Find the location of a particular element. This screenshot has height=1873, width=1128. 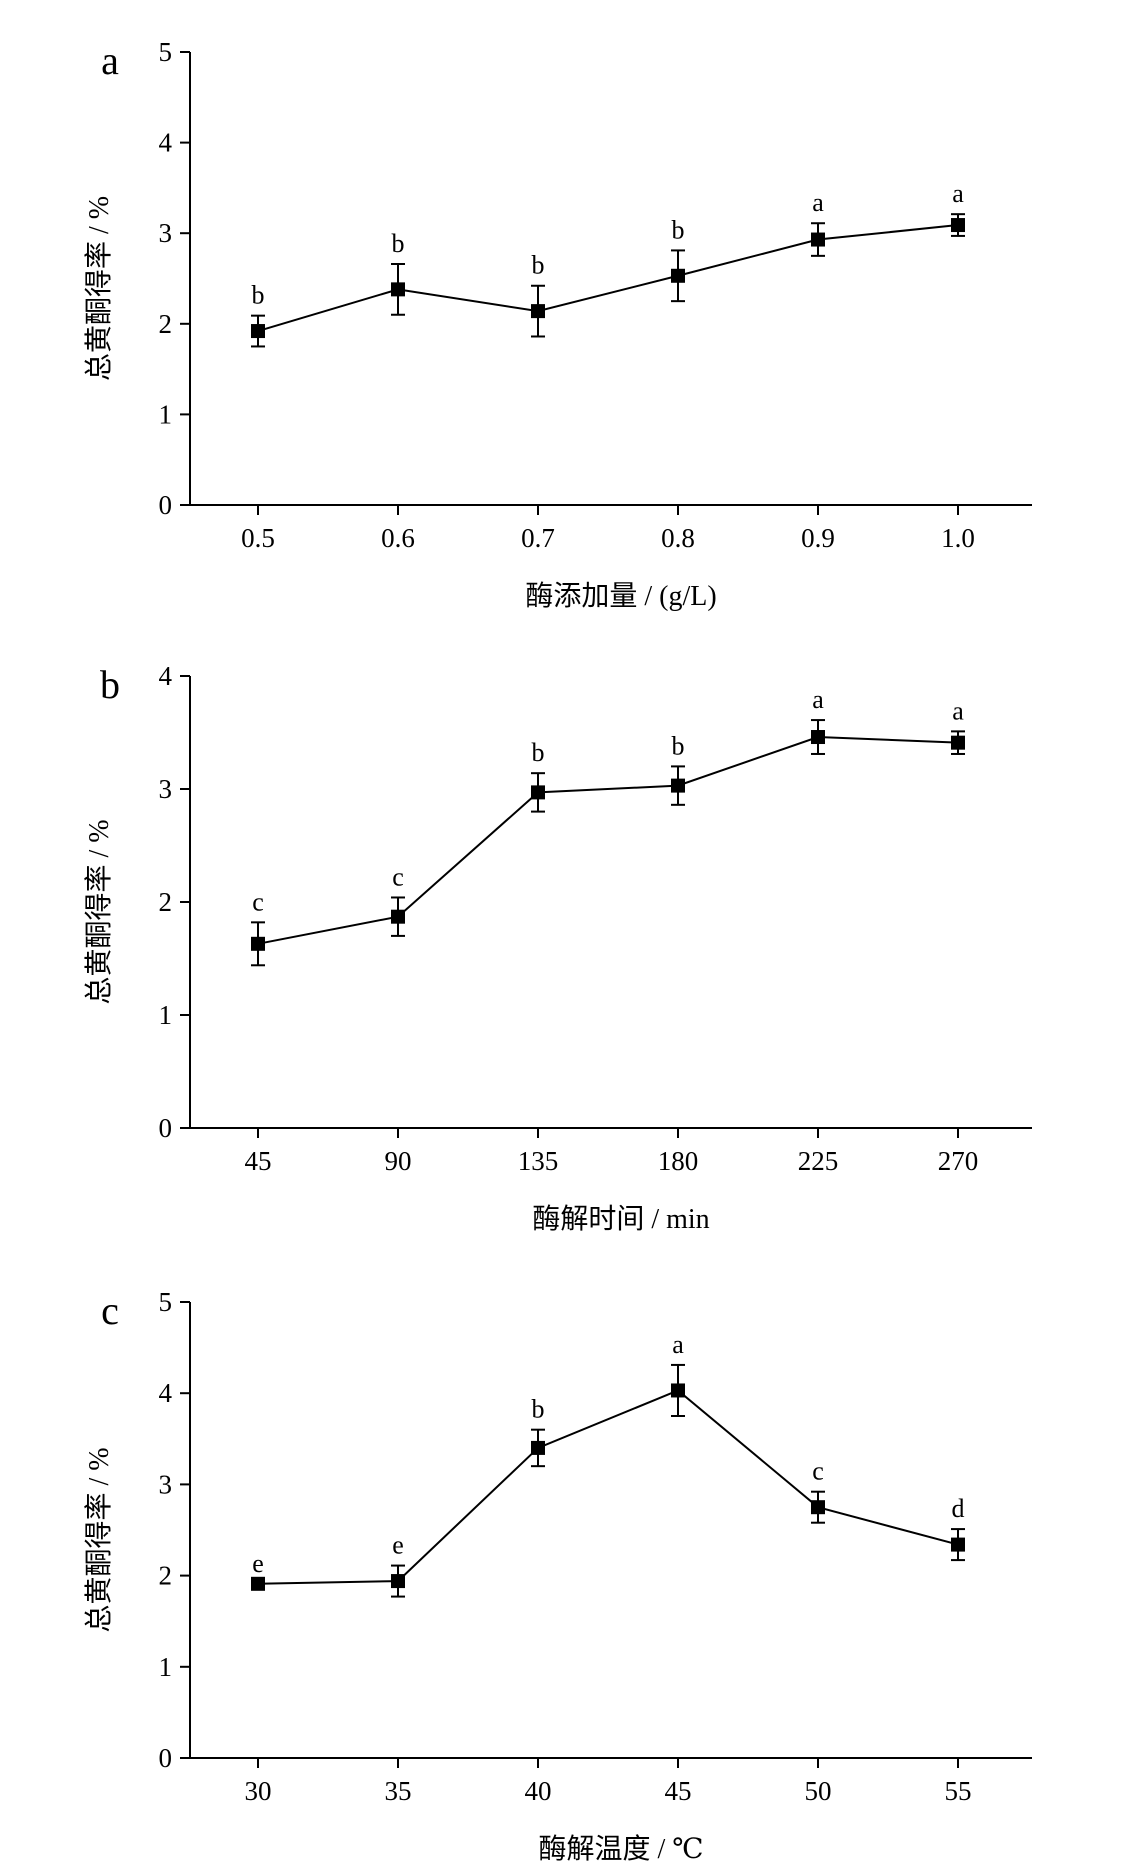

x-tick-label: 0.5 is located at coordinates (258, 538).